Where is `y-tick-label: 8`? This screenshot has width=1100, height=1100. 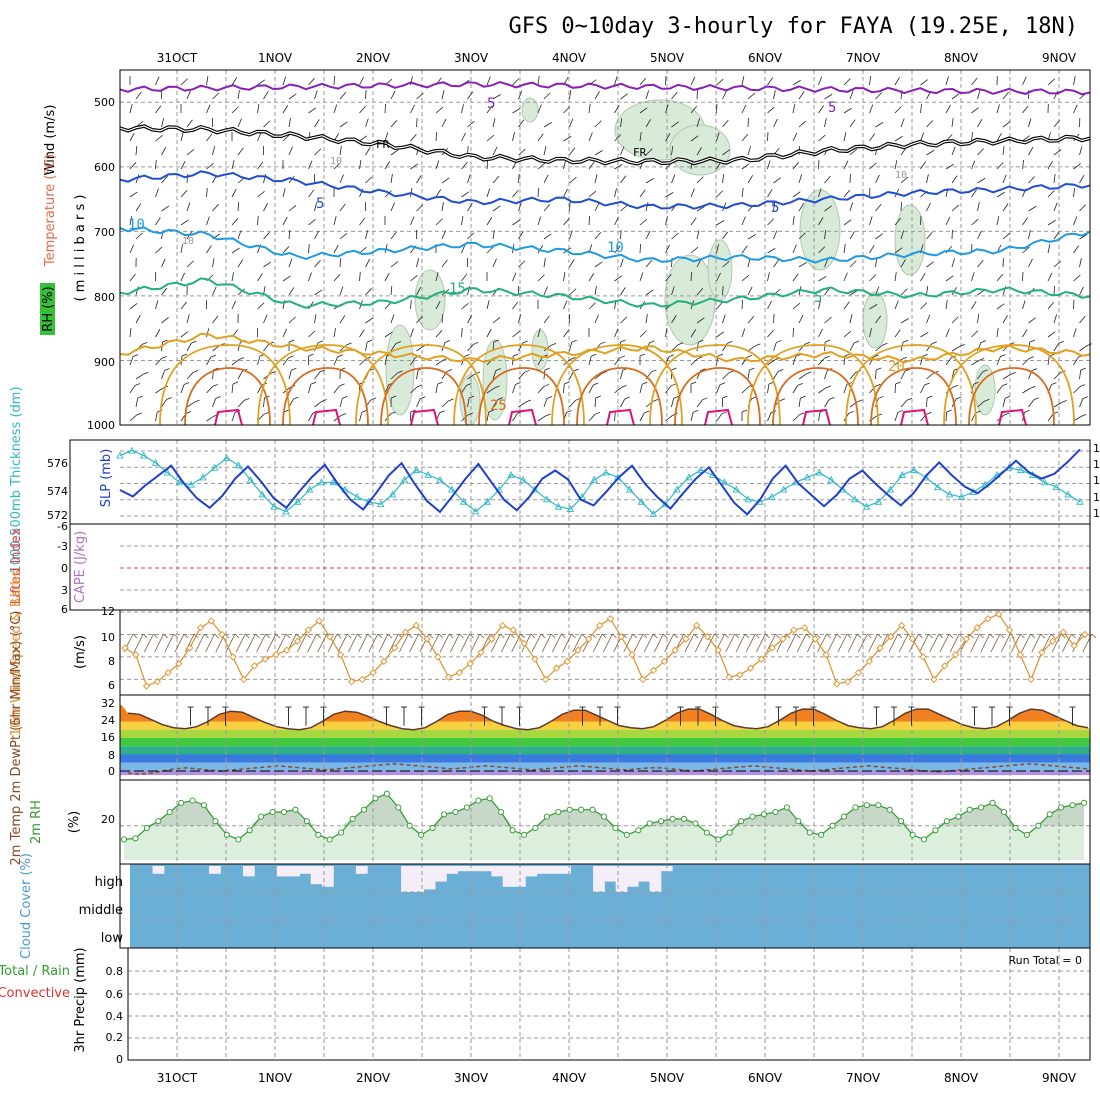
y-tick-label: 8 is located at coordinates (111, 755).